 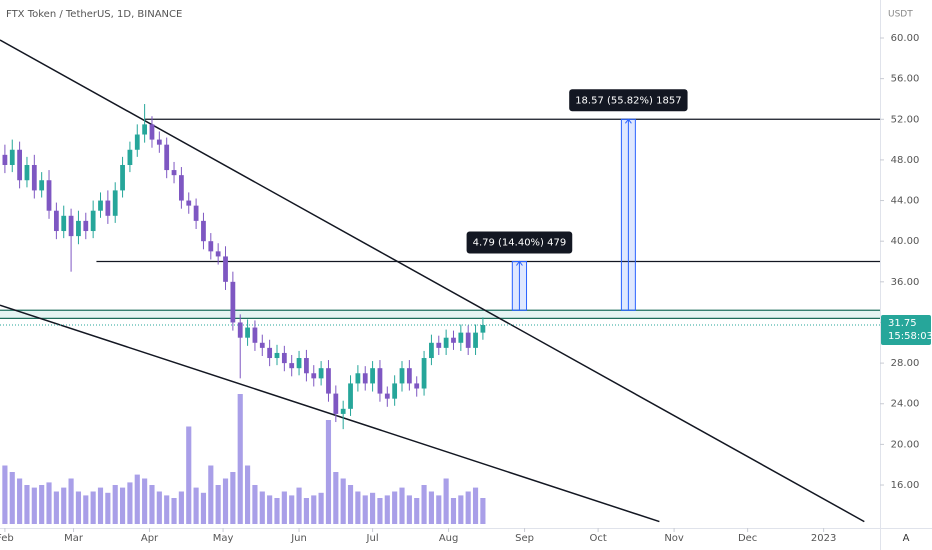 What do you see at coordinates (150, 538) in the screenshot?
I see `x-tick-label: Apr` at bounding box center [150, 538].